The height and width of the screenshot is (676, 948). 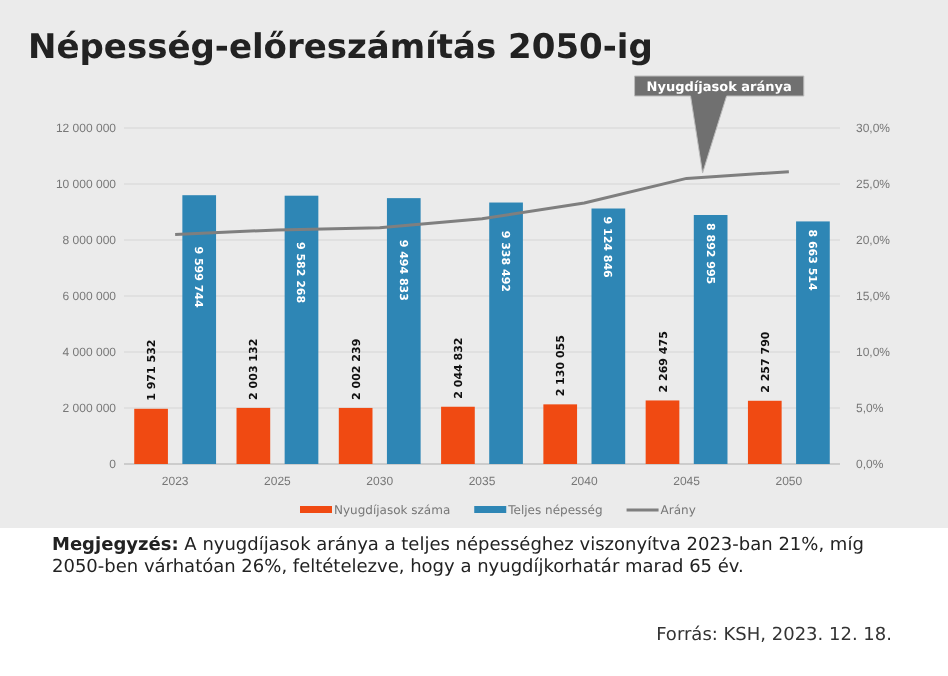 What do you see at coordinates (458, 557) in the screenshot?
I see `text: Megjegyzés: A nyugdíjasok aránya a teljes népességhez viszonyítva 2023-ban 21%, míg 2050-ben várhatóan 26%, feltételezve, hogy a nyugdíjkorhatár marad 65 év.` at bounding box center [458, 557].